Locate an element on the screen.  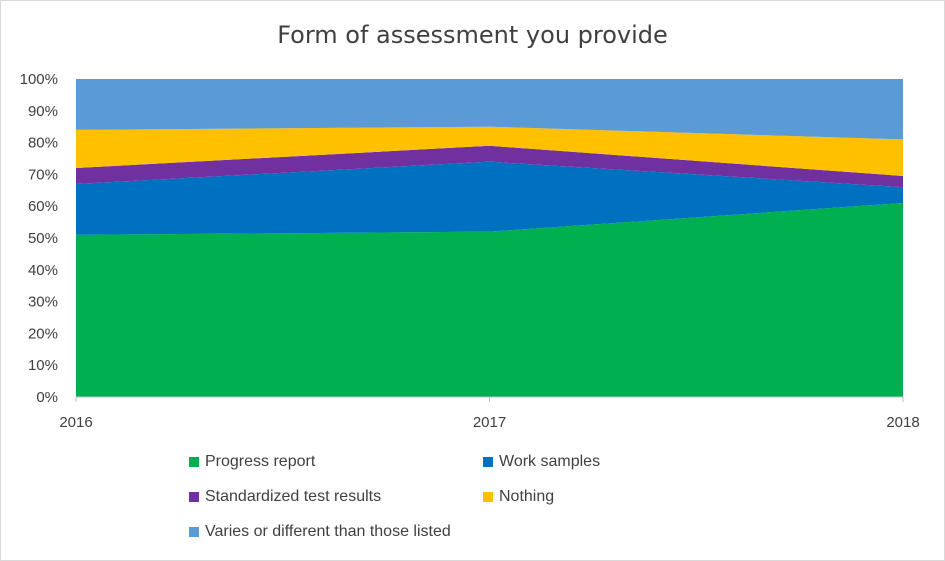
y-tick-label: 50% is located at coordinates (43, 238).